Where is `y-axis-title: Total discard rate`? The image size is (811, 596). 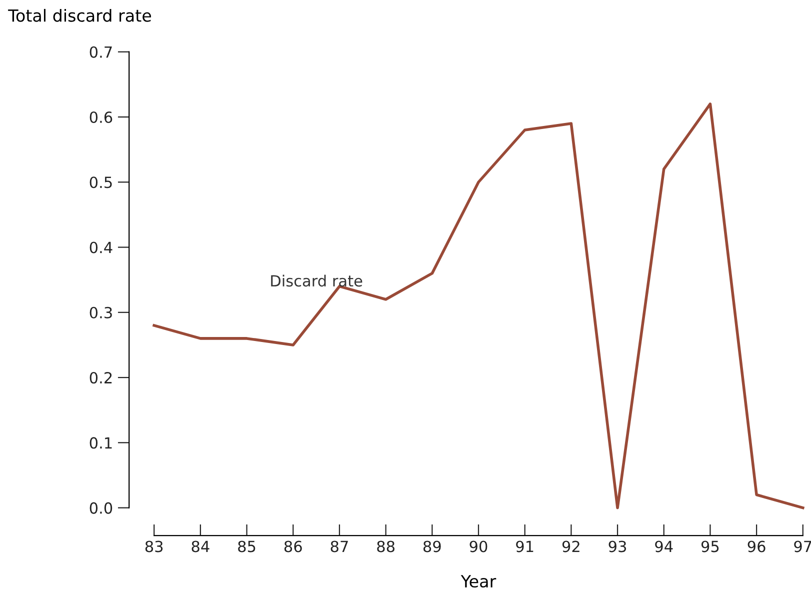 y-axis-title: Total discard rate is located at coordinates (80, 15).